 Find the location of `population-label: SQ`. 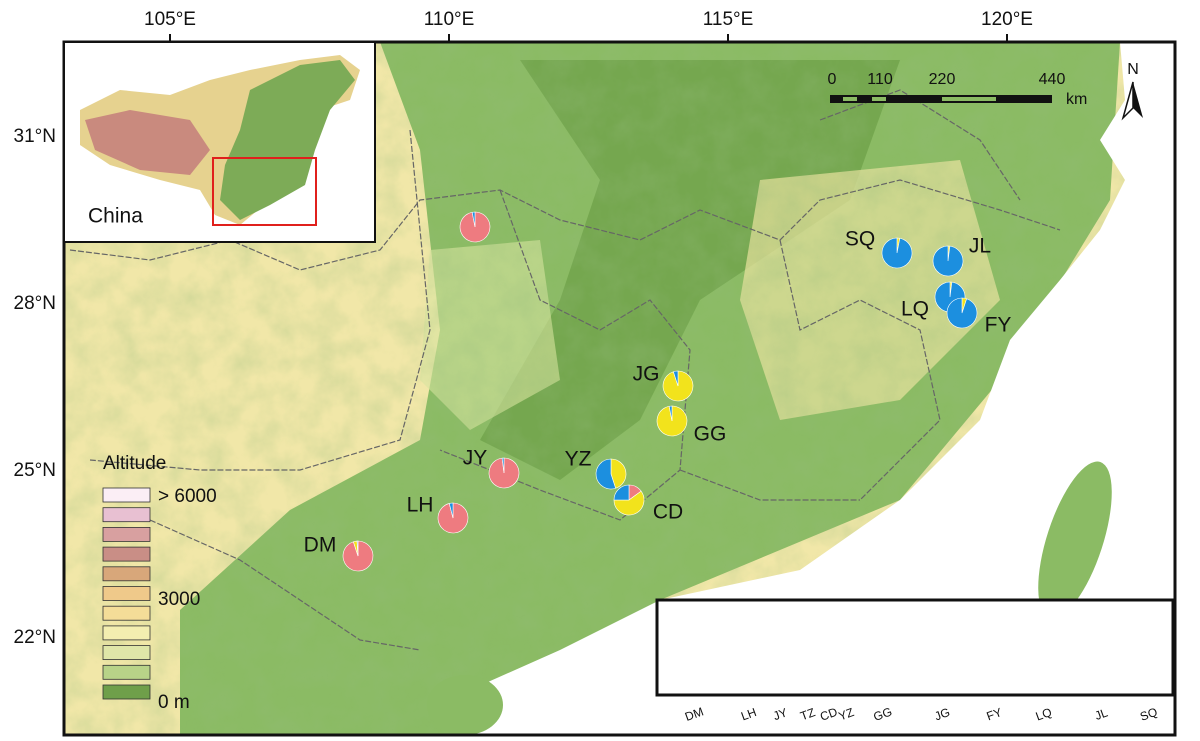

population-label: SQ is located at coordinates (1148, 714).